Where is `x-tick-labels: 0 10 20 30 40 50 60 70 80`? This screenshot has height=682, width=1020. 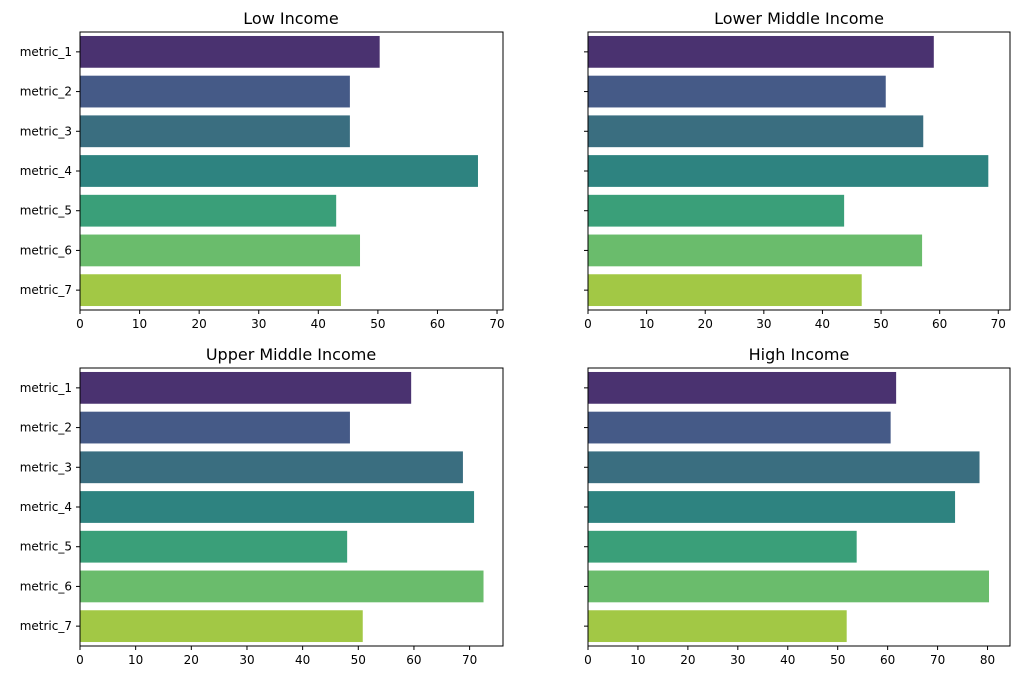 x-tick-labels: 0 10 20 30 40 50 60 70 80 is located at coordinates (789, 656).